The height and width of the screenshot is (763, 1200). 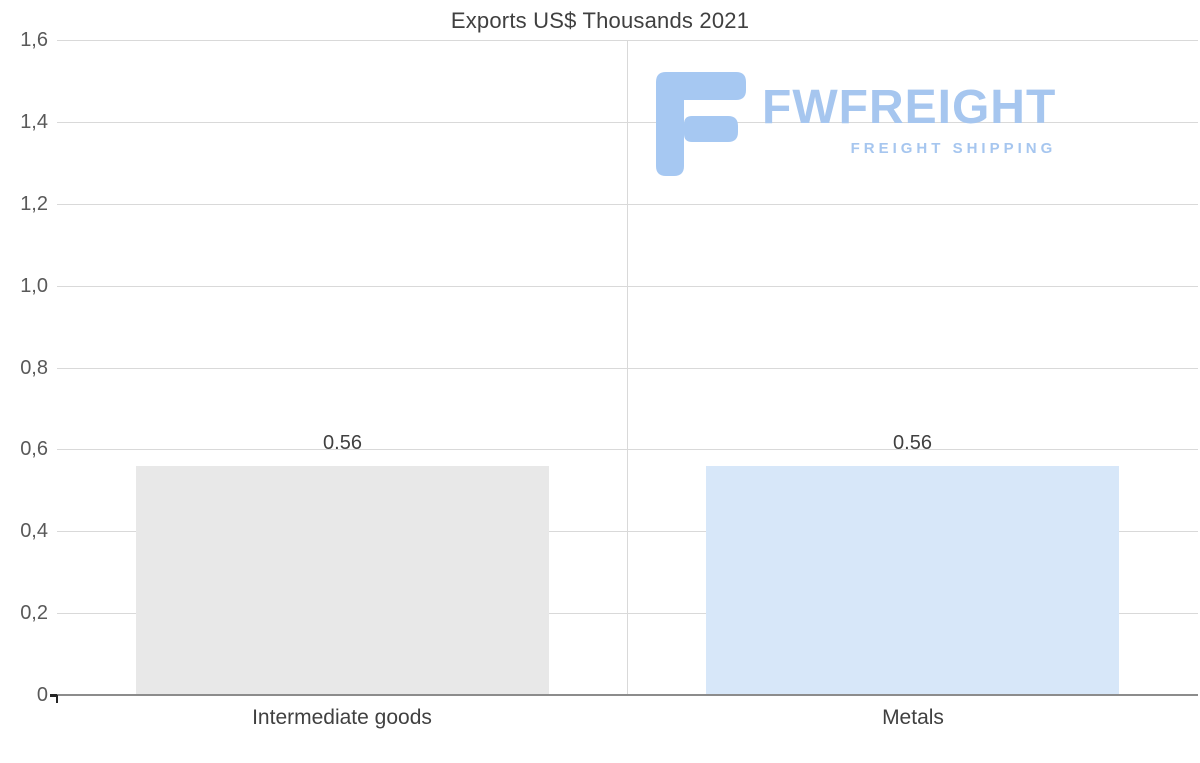 What do you see at coordinates (34, 449) in the screenshot?
I see `y-tick-label: 0,6` at bounding box center [34, 449].